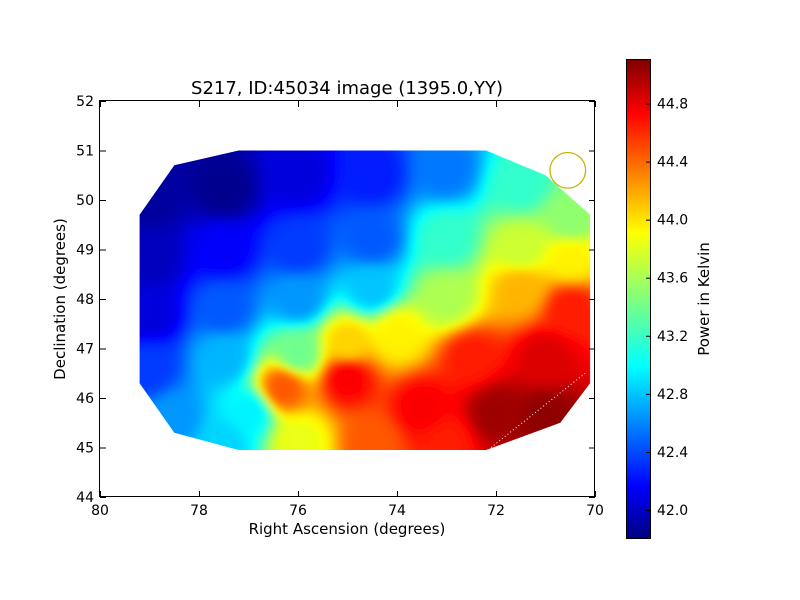 This screenshot has width=800, height=600. What do you see at coordinates (347, 88) in the screenshot?
I see `chart-title: S217, ID:45034 image (1395.0,YY)` at bounding box center [347, 88].